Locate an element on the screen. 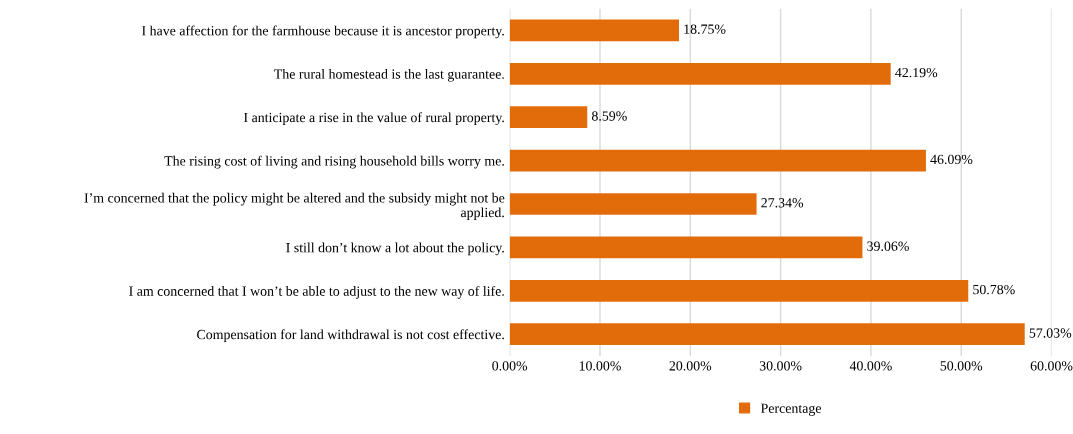 Image resolution: width=1073 pixels, height=434 pixels. x-tick-label: 20.00% is located at coordinates (690, 366).